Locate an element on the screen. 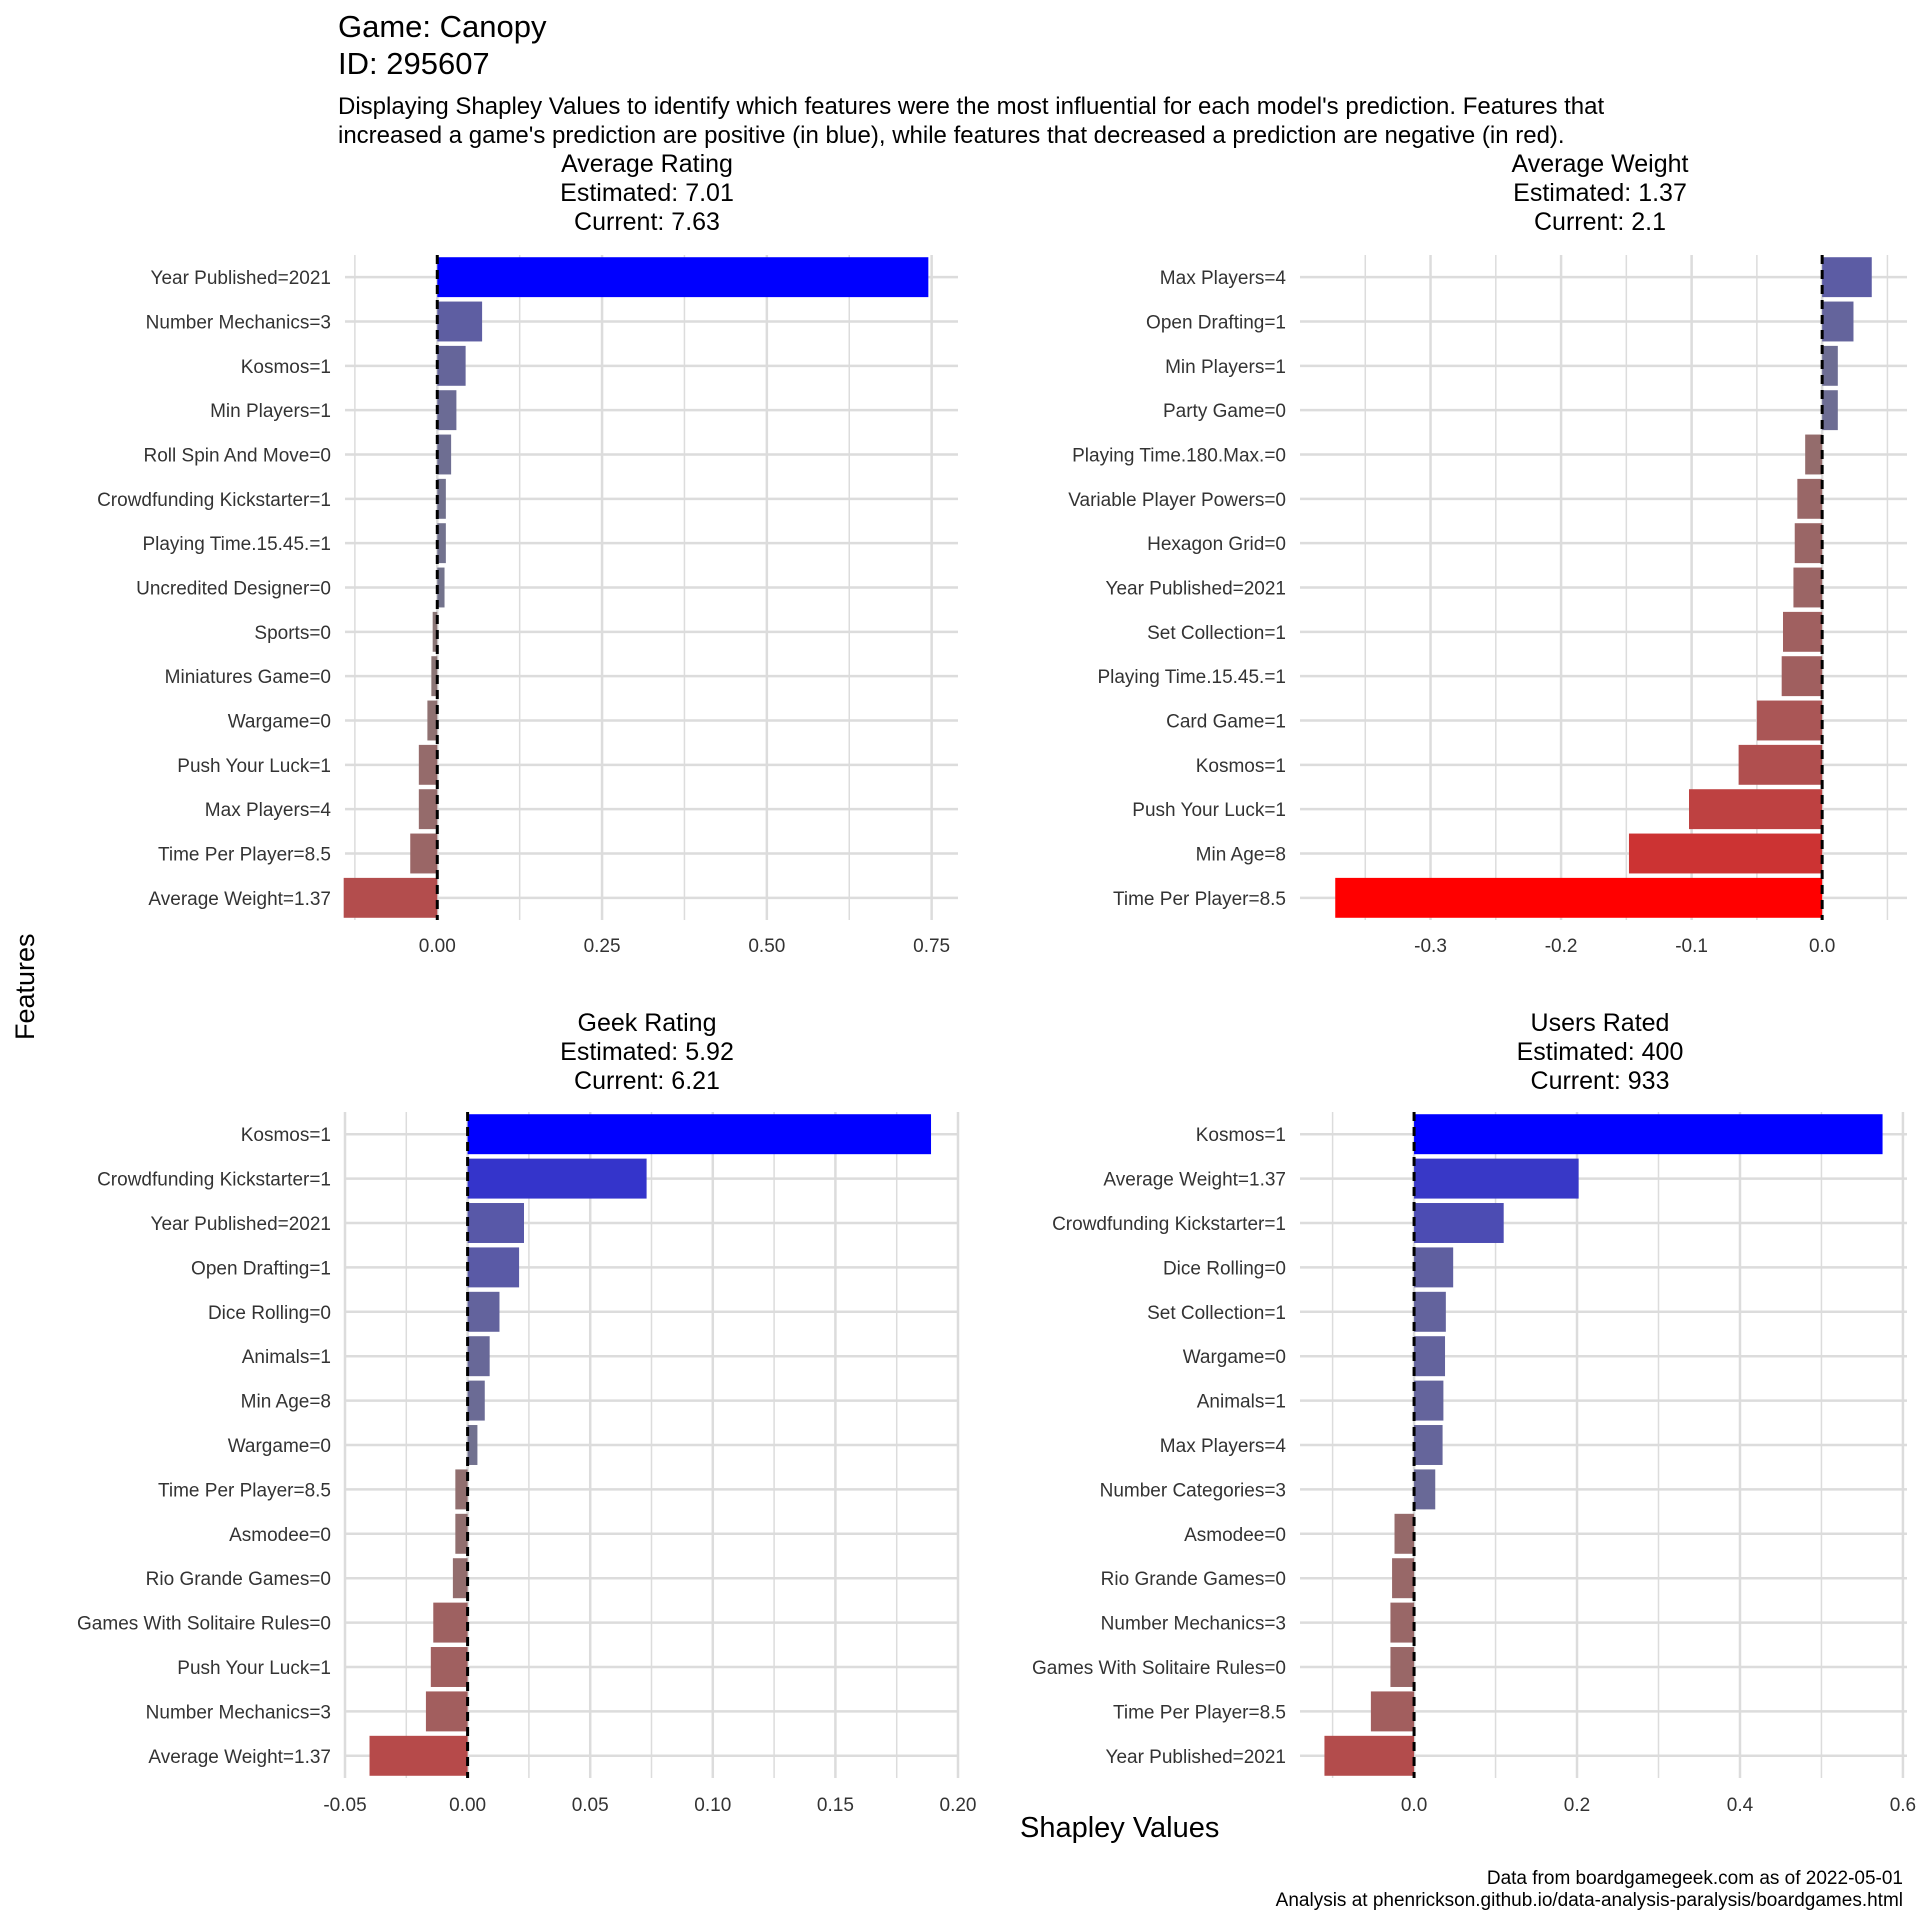 The height and width of the screenshot is (1920, 1920). y-tick-label: Year Published=2021 is located at coordinates (1196, 589).